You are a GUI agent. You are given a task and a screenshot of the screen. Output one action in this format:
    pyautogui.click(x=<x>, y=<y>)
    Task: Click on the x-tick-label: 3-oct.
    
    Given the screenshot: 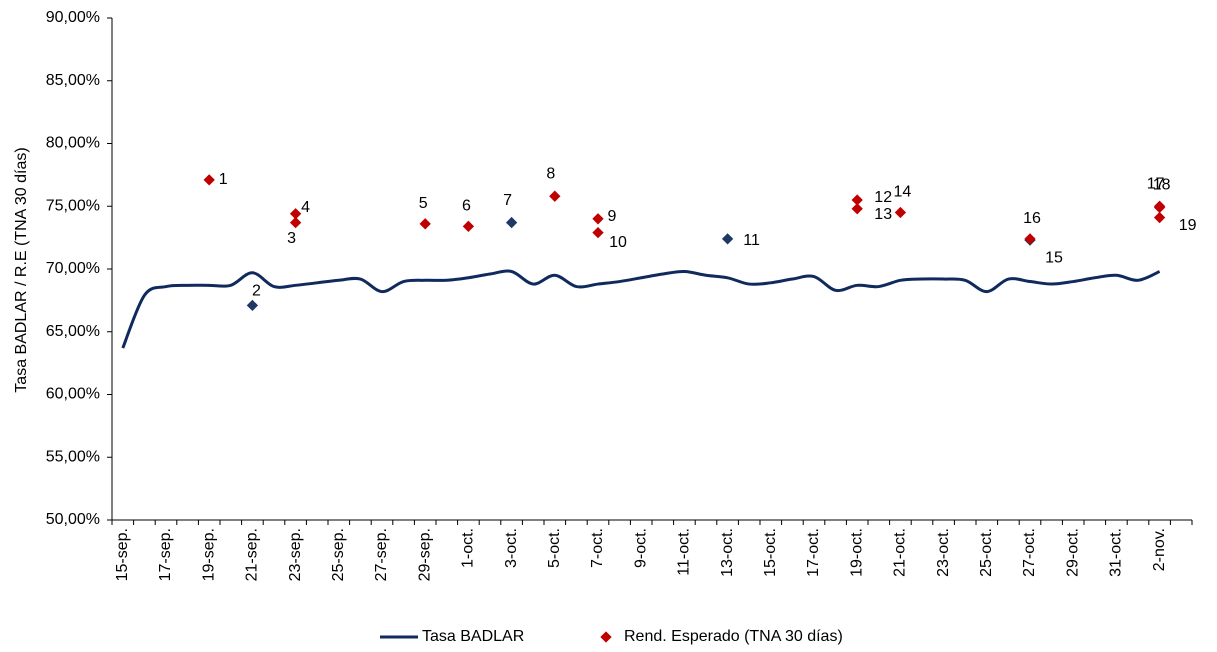 What is the action you would take?
    pyautogui.click(x=511, y=548)
    